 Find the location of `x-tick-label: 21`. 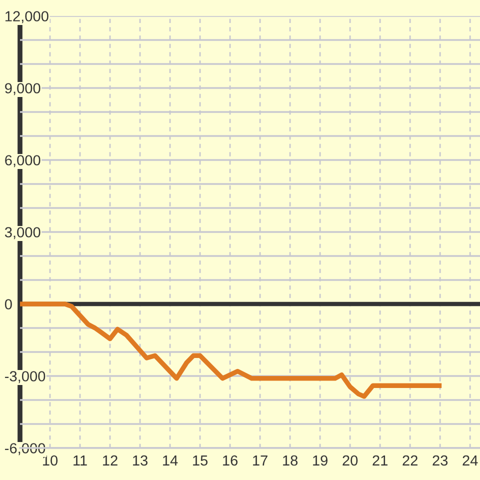

x-tick-label: 21 is located at coordinates (380, 460).